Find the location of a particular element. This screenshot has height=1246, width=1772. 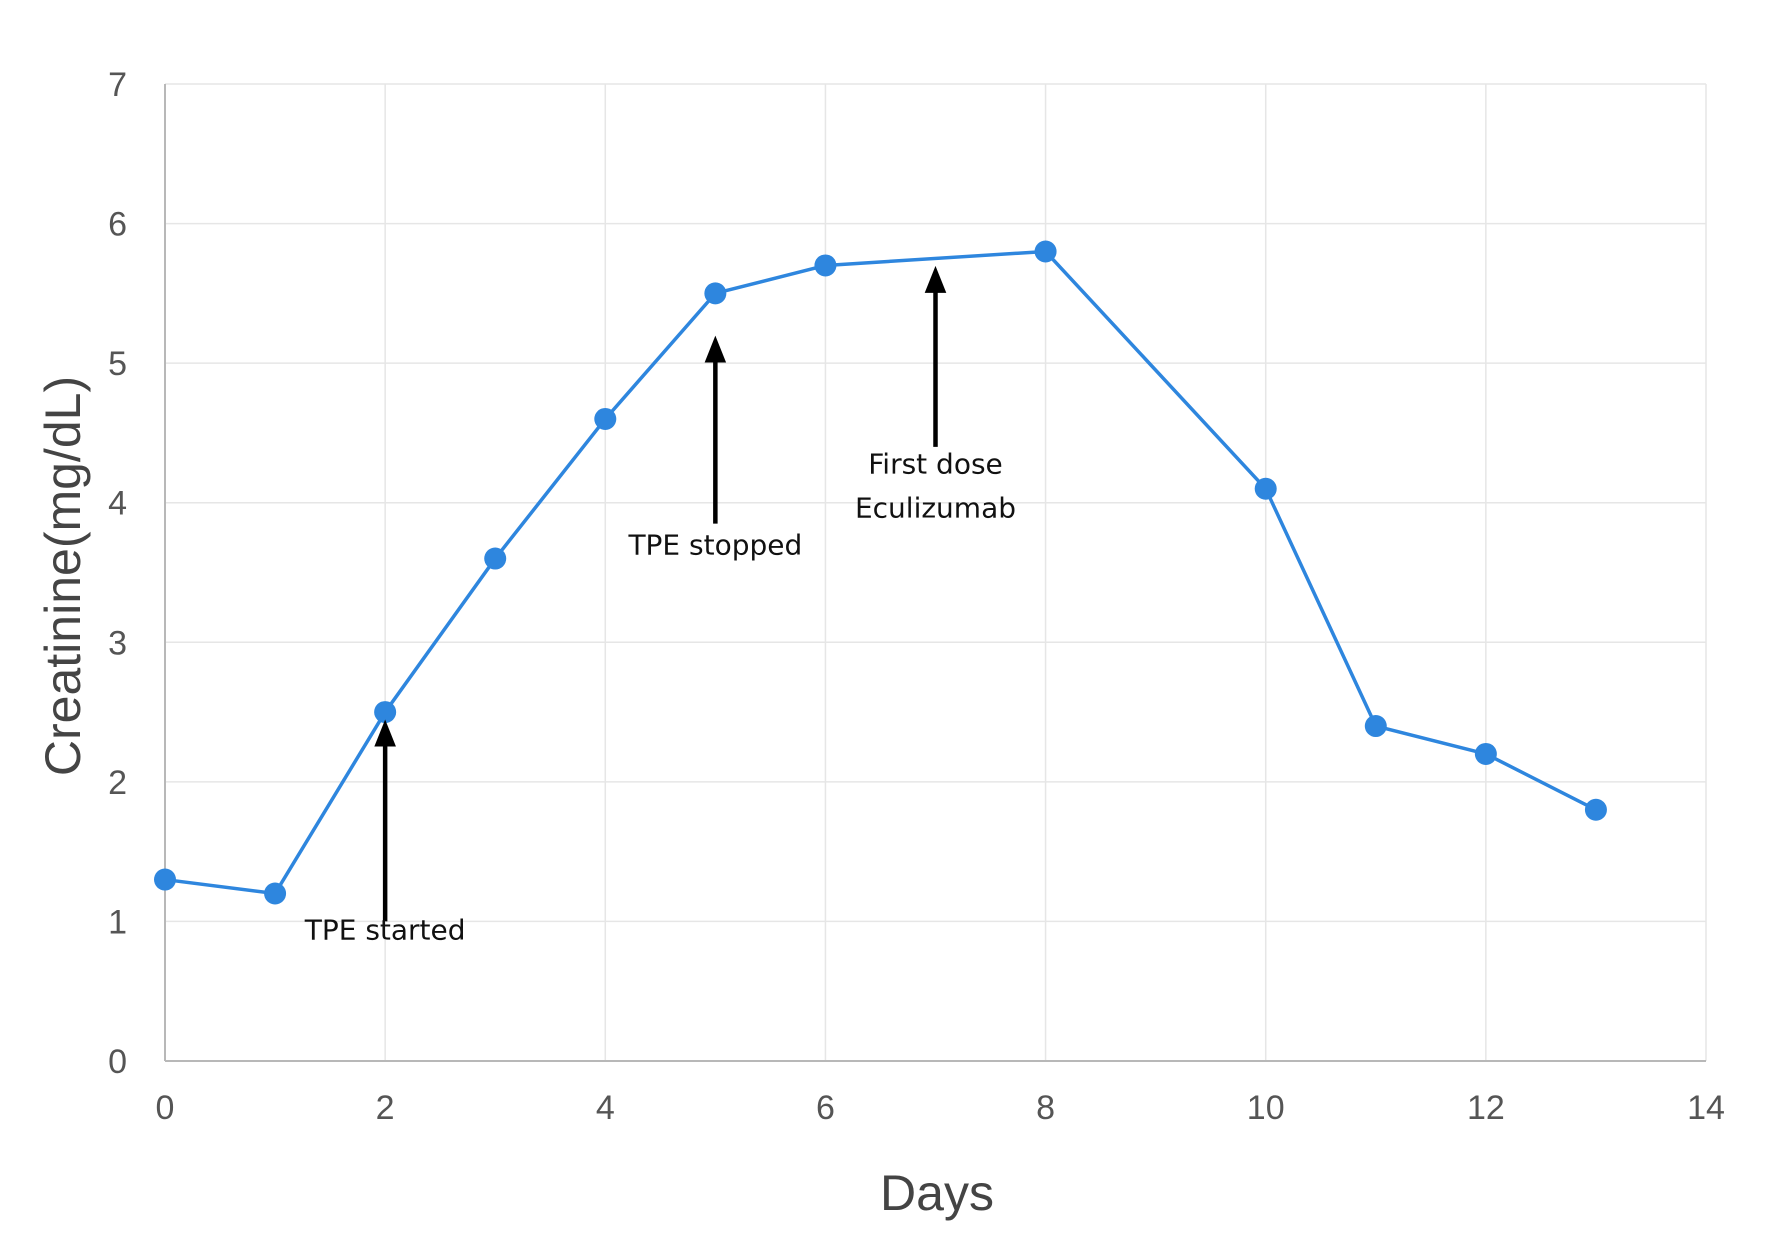

y-axis-title: Creatinine(mg/dL) is located at coordinates (63, 576).